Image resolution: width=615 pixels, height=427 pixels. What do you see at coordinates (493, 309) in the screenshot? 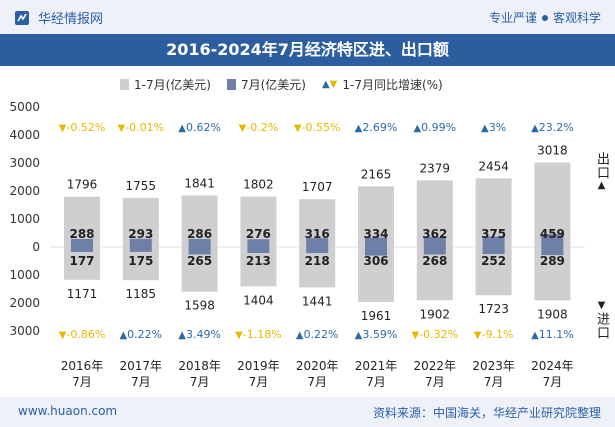
I see `import-total-label: 1723` at bounding box center [493, 309].